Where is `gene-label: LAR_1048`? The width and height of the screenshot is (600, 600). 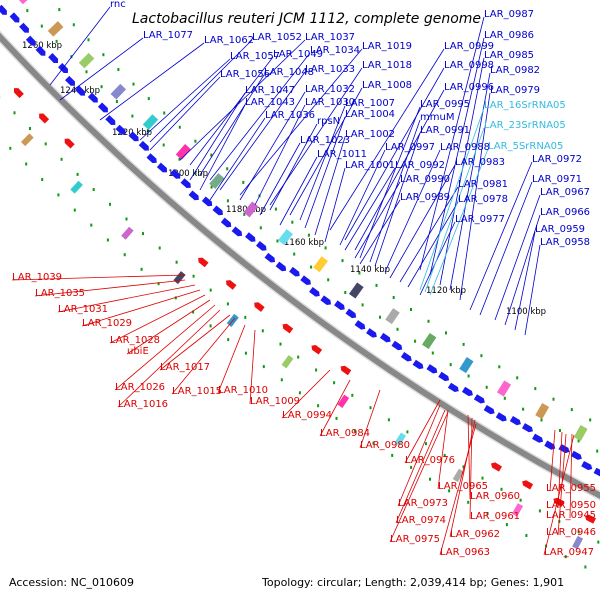 gene-label: LAR_1048 is located at coordinates (289, 72).